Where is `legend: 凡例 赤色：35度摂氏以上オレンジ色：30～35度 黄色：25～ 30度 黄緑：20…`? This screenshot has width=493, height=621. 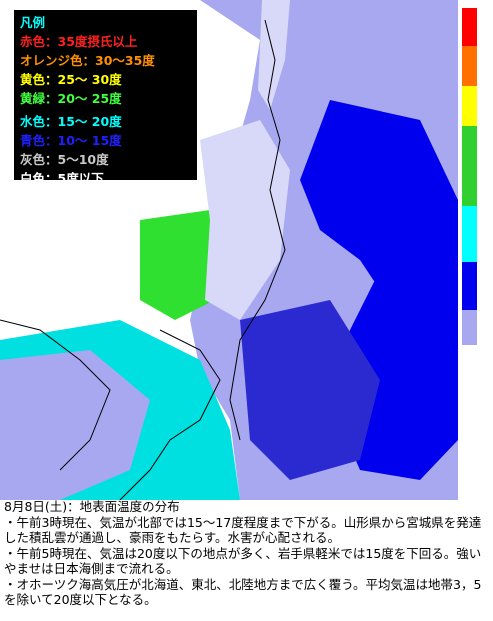
legend: 凡例 赤色：35度摂氏以上オレンジ色：30～35度 黄色：25～ 30度 黄緑：20… is located at coordinates (105, 98).